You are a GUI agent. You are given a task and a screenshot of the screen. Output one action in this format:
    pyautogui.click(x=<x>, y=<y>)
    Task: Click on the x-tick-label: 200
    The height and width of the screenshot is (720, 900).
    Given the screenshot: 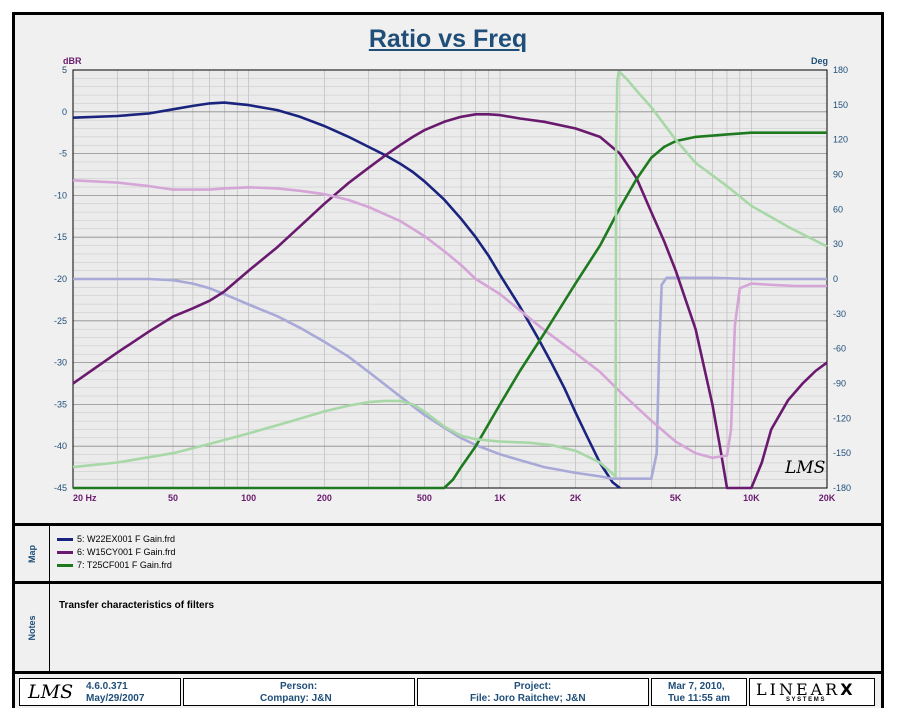 What is the action you would take?
    pyautogui.click(x=324, y=498)
    